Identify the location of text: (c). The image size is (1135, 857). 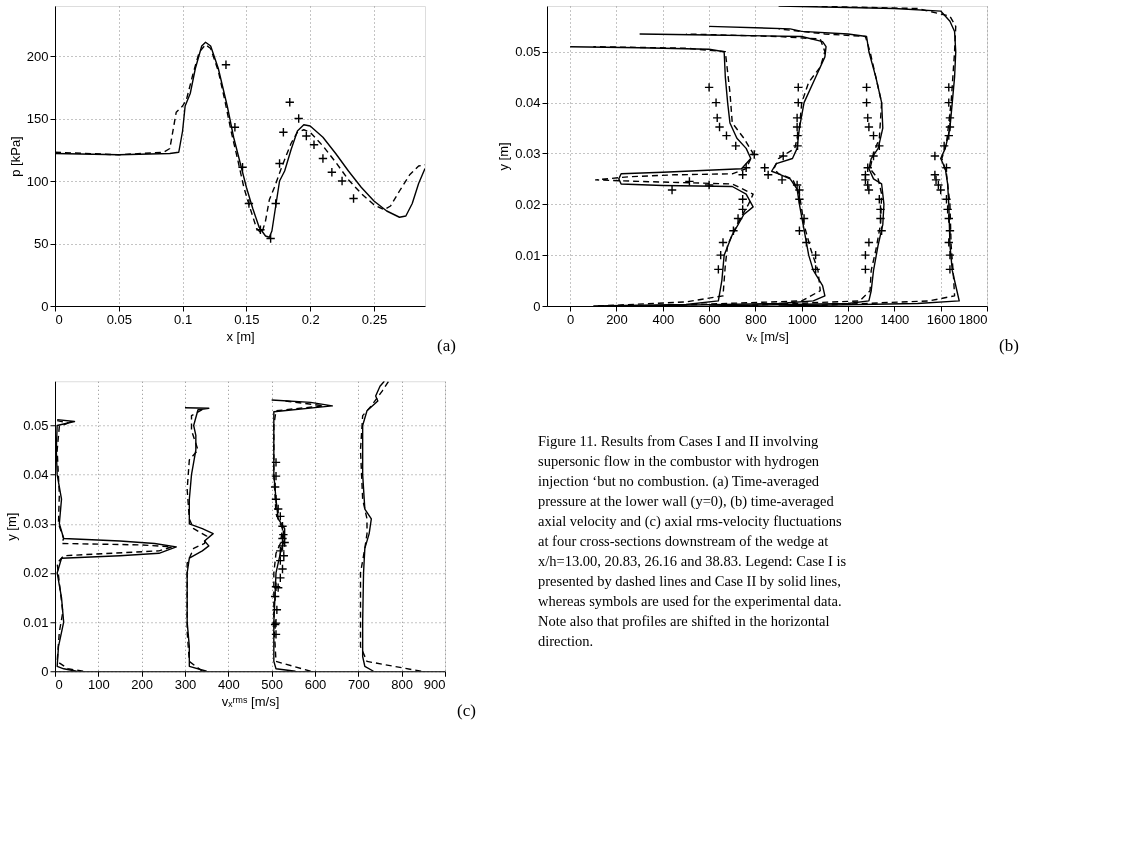
(466, 711).